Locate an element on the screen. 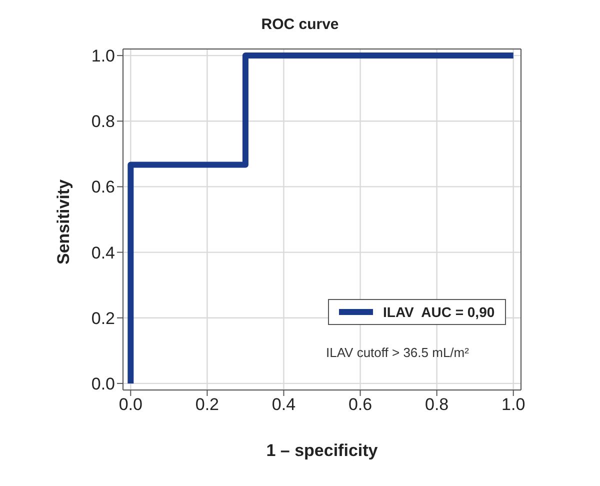 Image resolution: width=600 pixels, height=486 pixels. y-tick-label: 0.8 is located at coordinates (103, 122).